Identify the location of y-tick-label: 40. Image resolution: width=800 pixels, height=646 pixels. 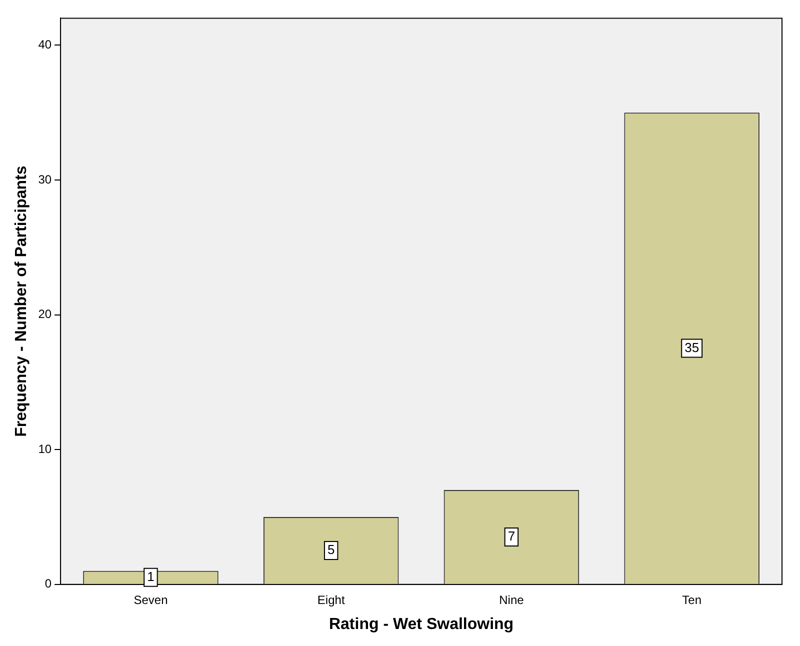
(45, 44).